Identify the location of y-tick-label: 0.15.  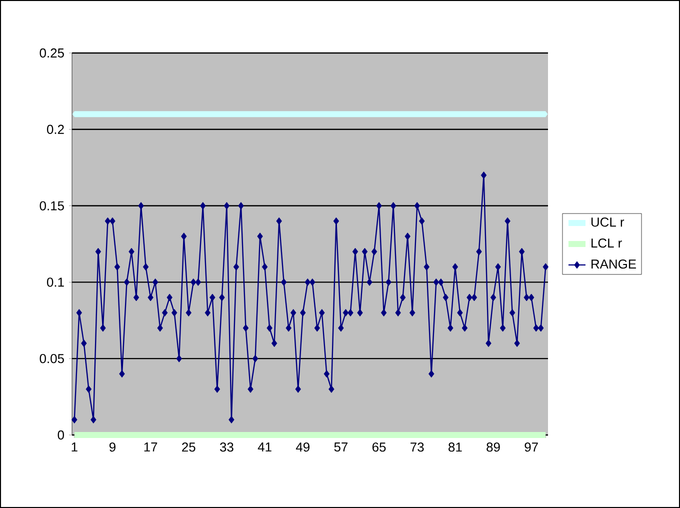
(52, 205).